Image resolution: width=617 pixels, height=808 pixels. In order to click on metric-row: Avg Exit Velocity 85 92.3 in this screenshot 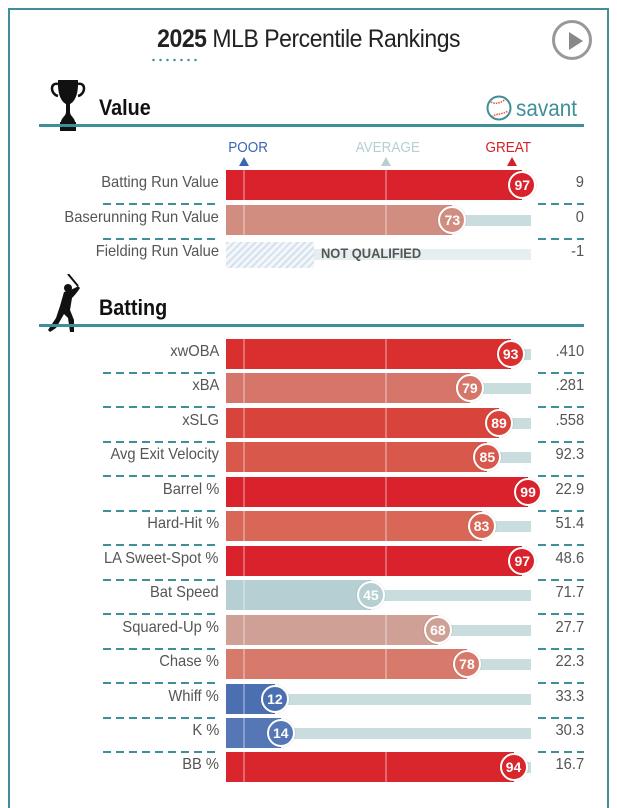, I will do `click(308, 460)`.